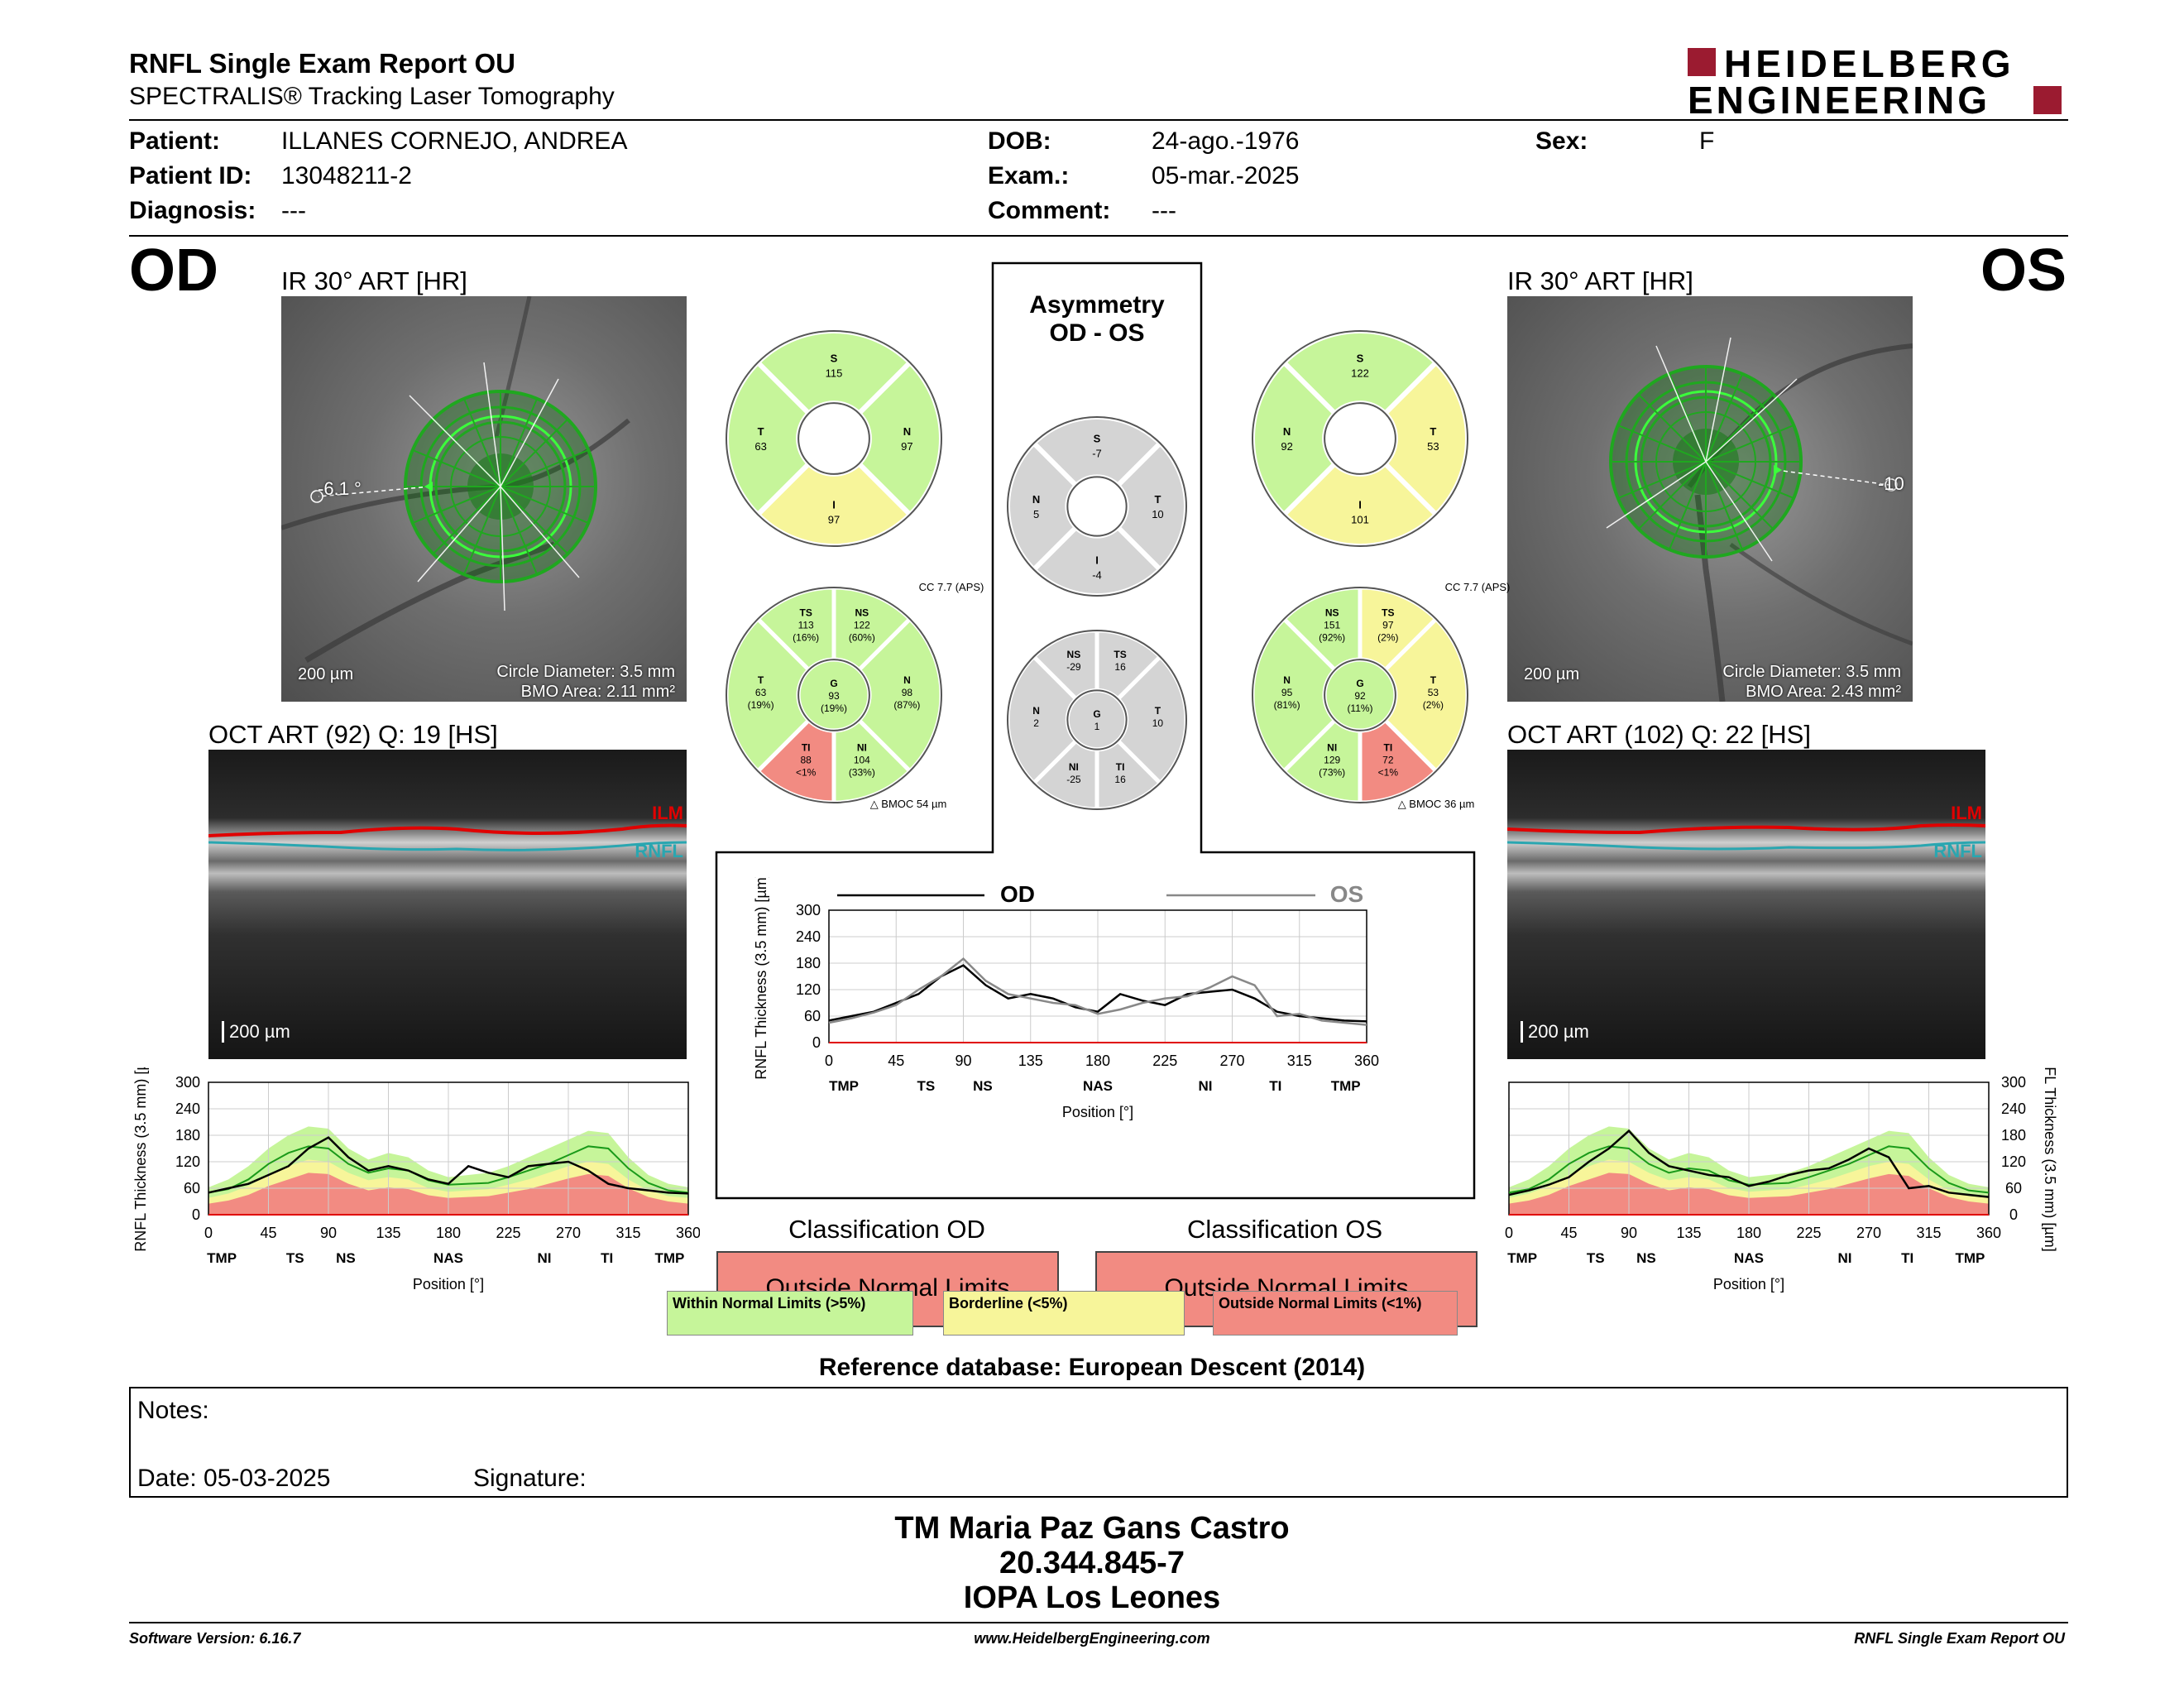 The width and height of the screenshot is (2184, 1688). I want to click on os-fundus-overlay, so click(1759, 519).